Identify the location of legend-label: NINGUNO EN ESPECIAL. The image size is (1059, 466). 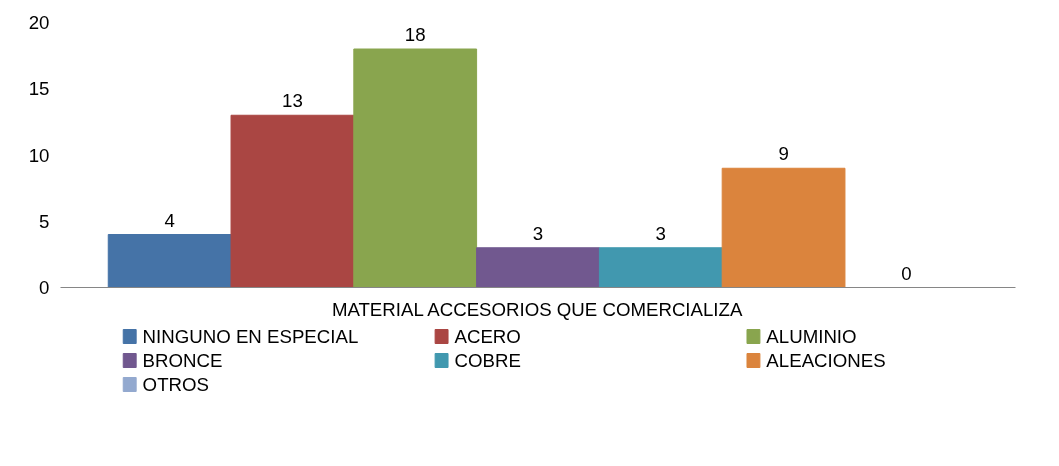
(250, 336).